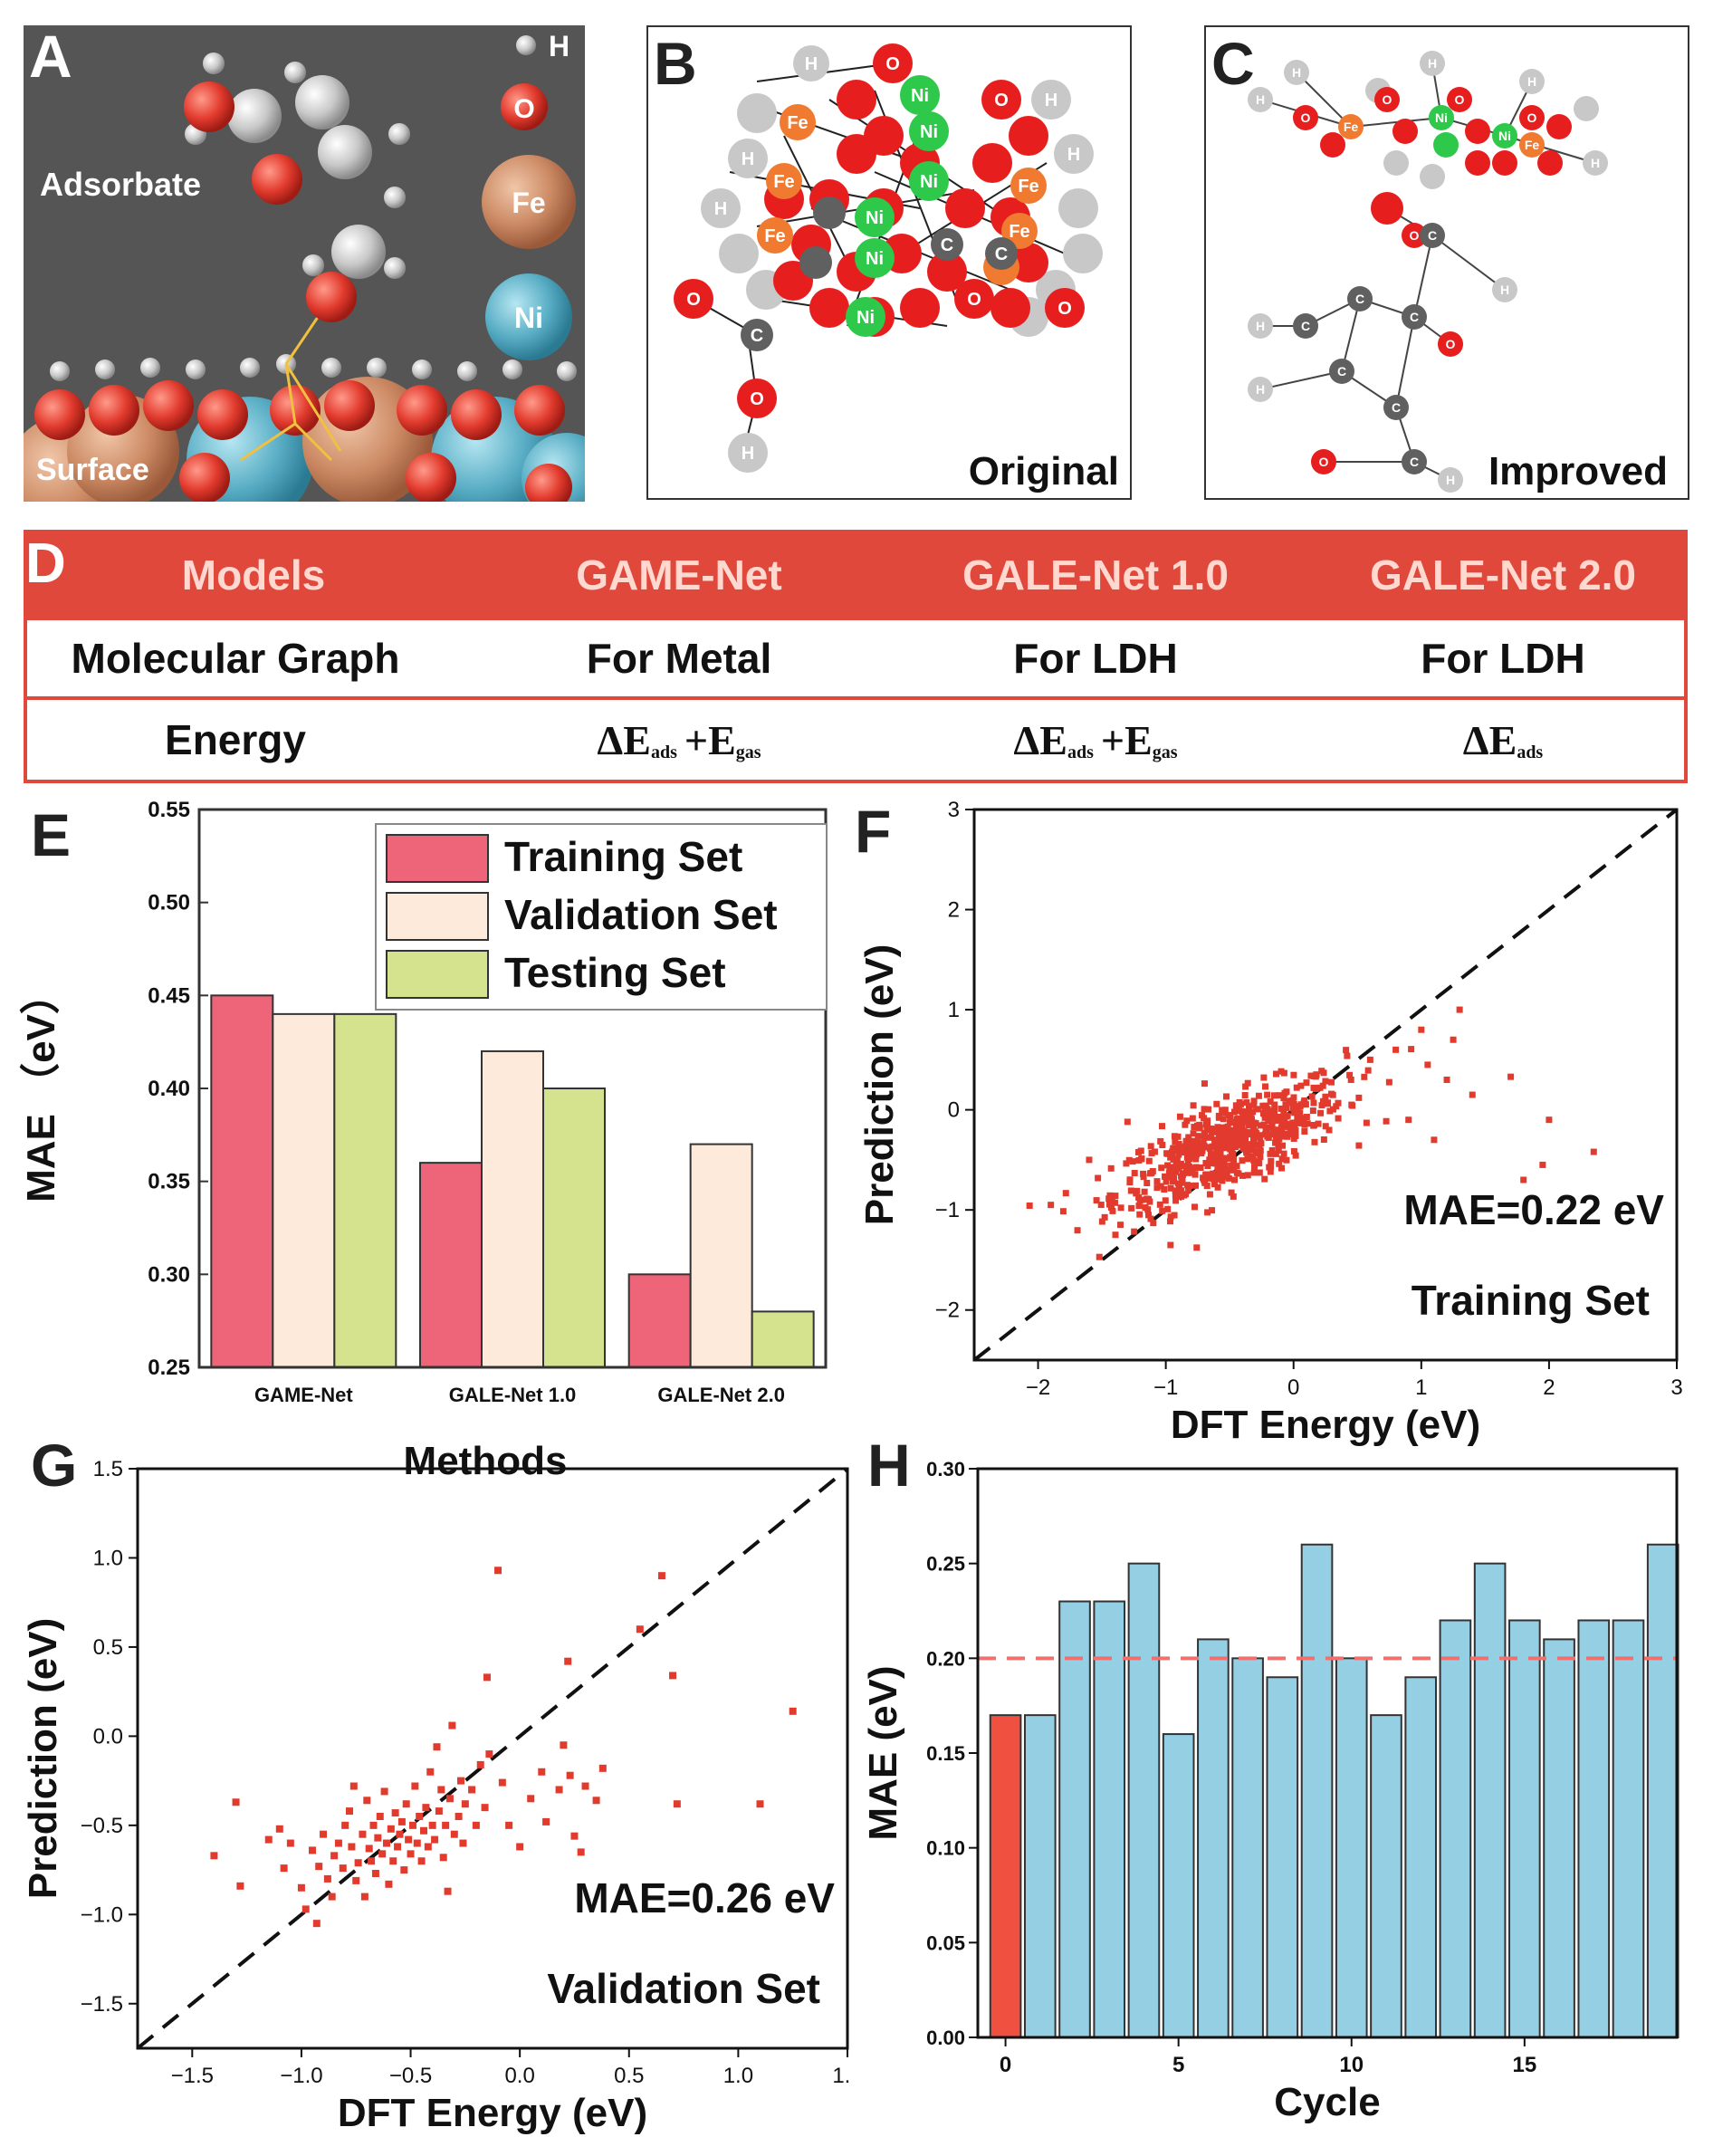  What do you see at coordinates (512, 1208) in the screenshot?
I see `bar-validation-set` at bounding box center [512, 1208].